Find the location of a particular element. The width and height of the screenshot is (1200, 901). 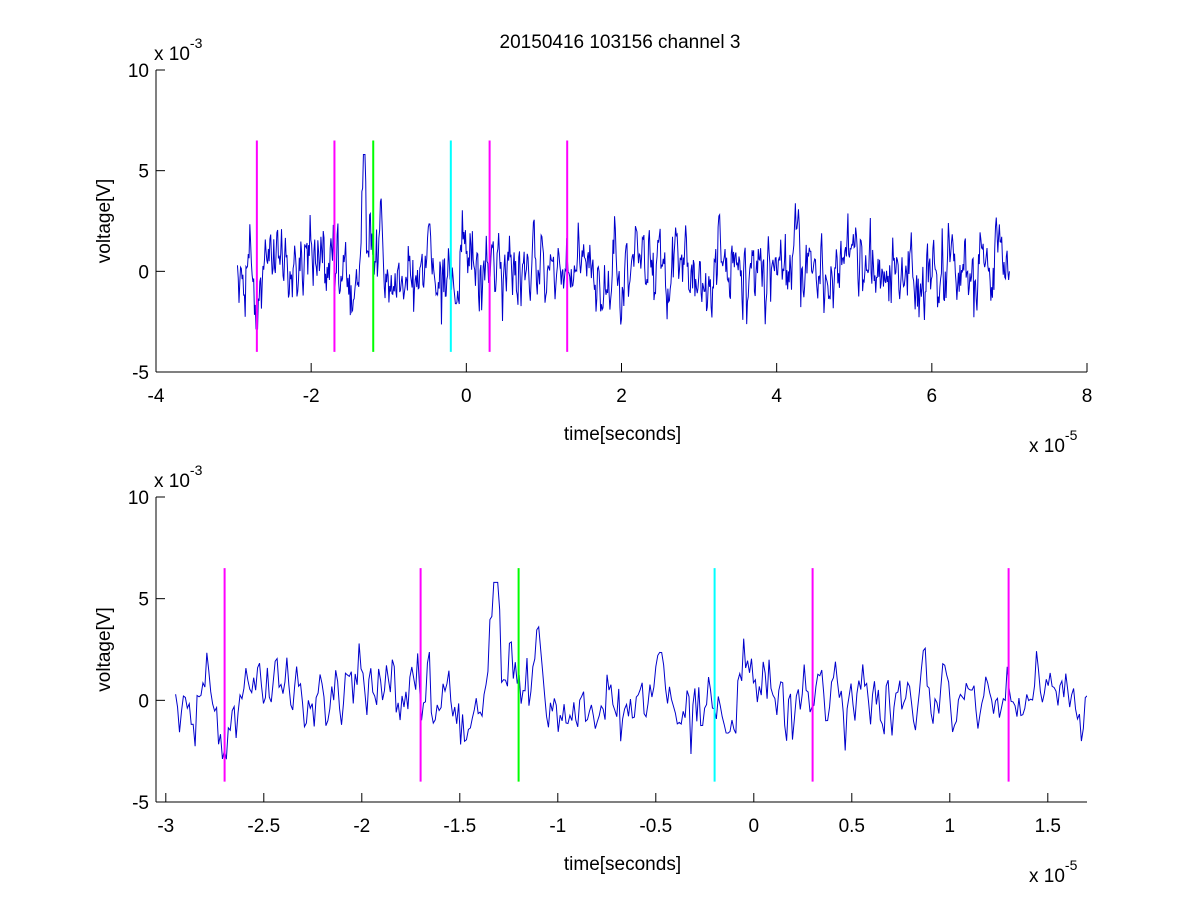

x-tick-label: -2.5 is located at coordinates (263, 826).